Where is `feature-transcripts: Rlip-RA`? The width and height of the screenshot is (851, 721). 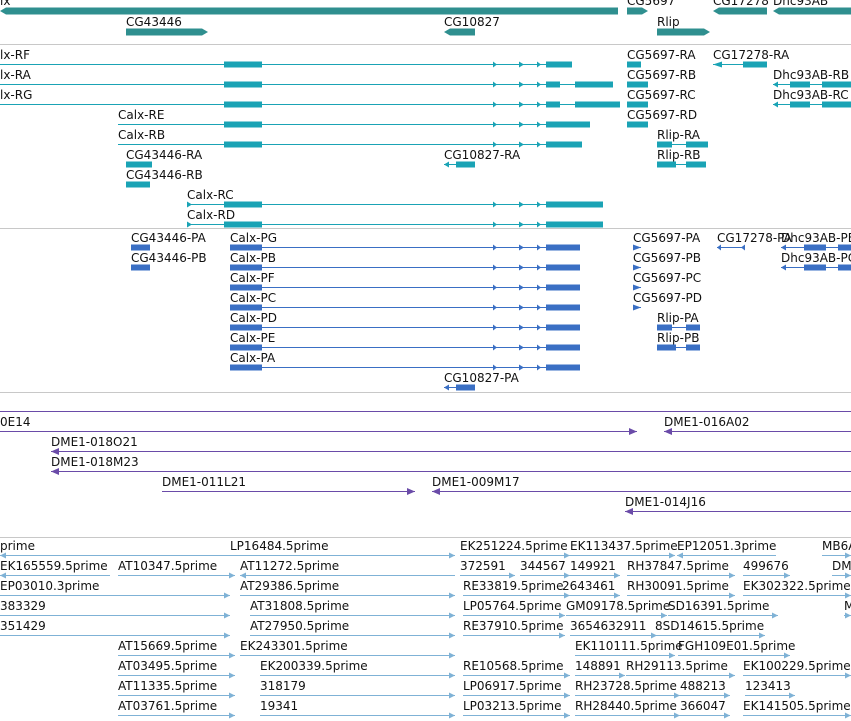
feature-transcripts: Rlip-RA is located at coordinates (682, 138).